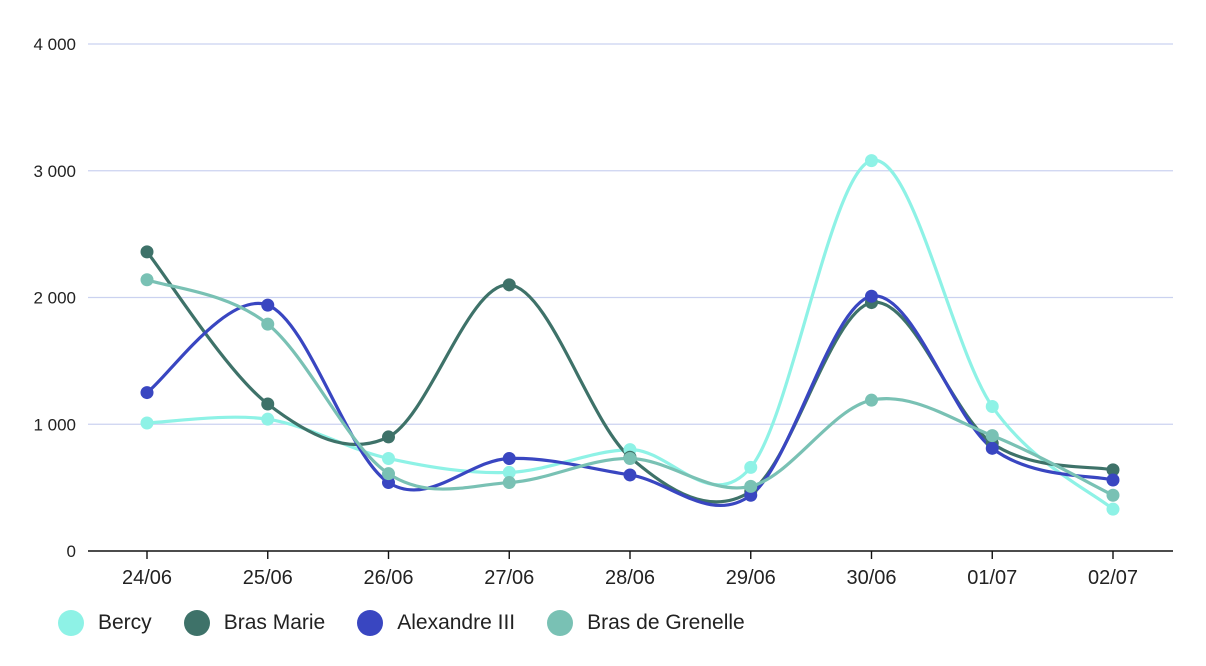 Image resolution: width=1206 pixels, height=666 pixels. I want to click on x-tick-label: 27/06, so click(509, 578).